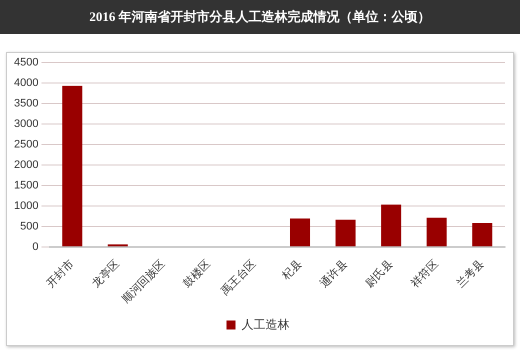  Describe the element at coordinates (379, 273) in the screenshot. I see `x-tick-label: 尉氏县` at that location.